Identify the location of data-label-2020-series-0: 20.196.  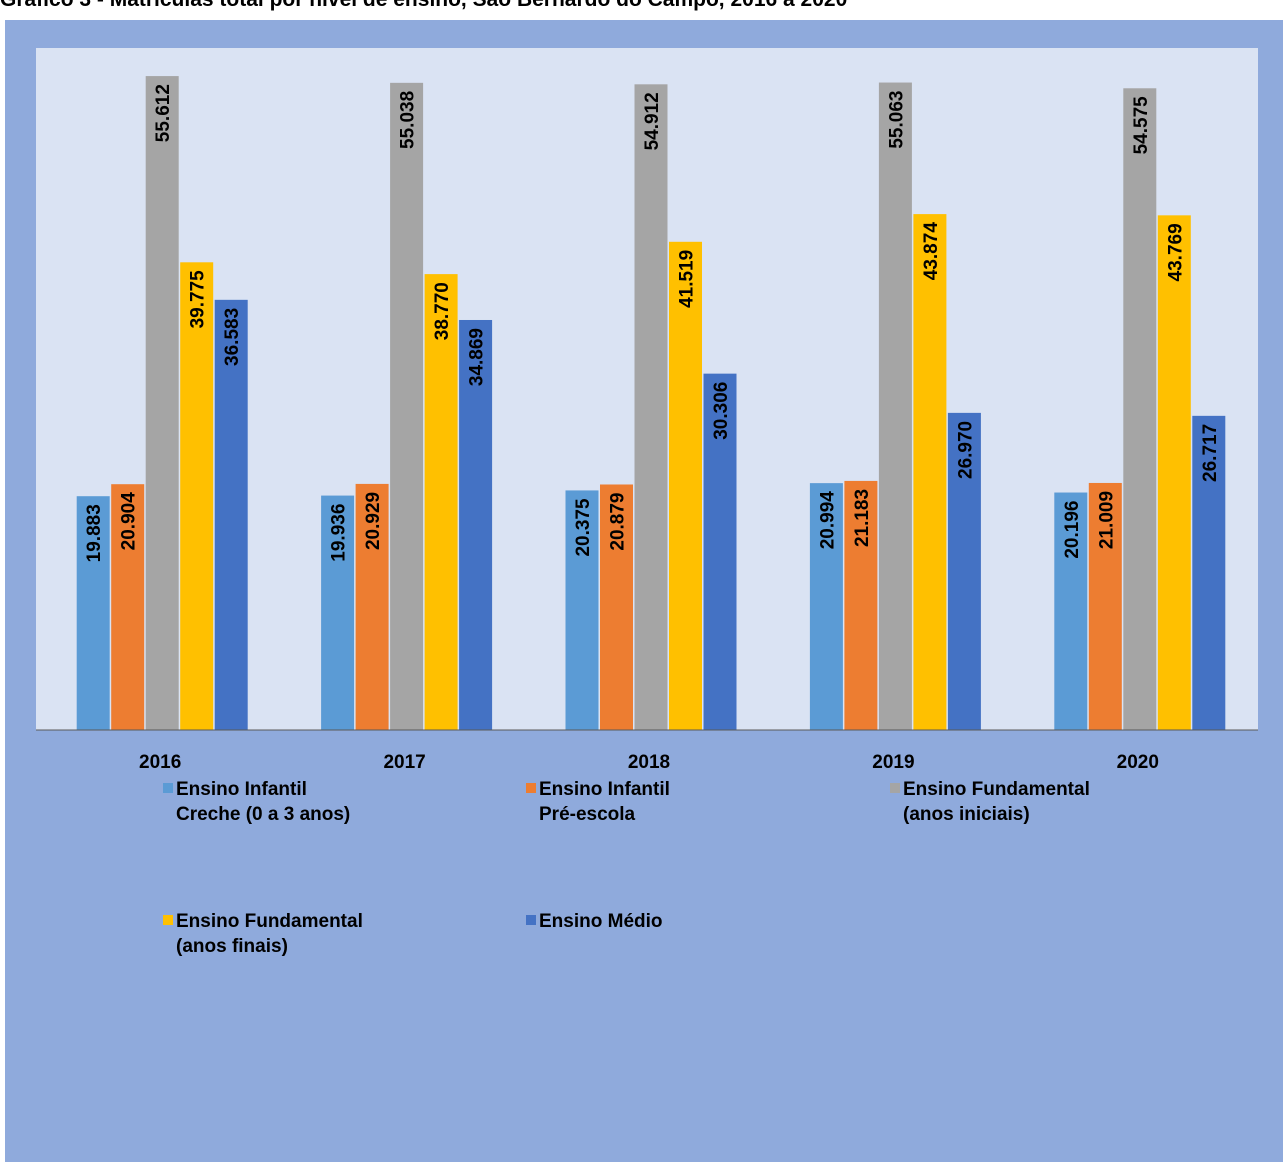
(1072, 530).